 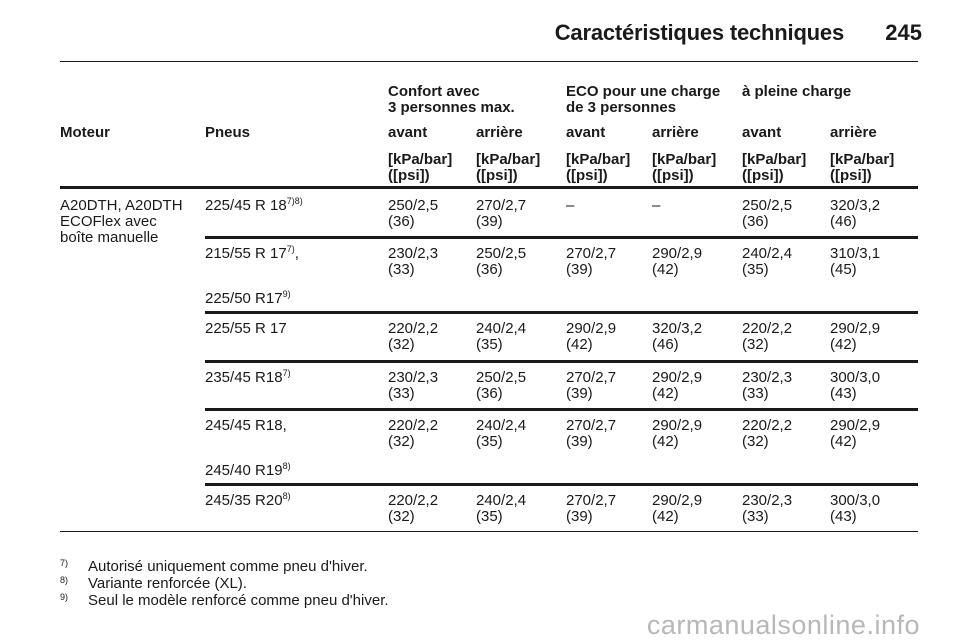 I want to click on tyre-size: 225/55 R 17, so click(x=246, y=328).